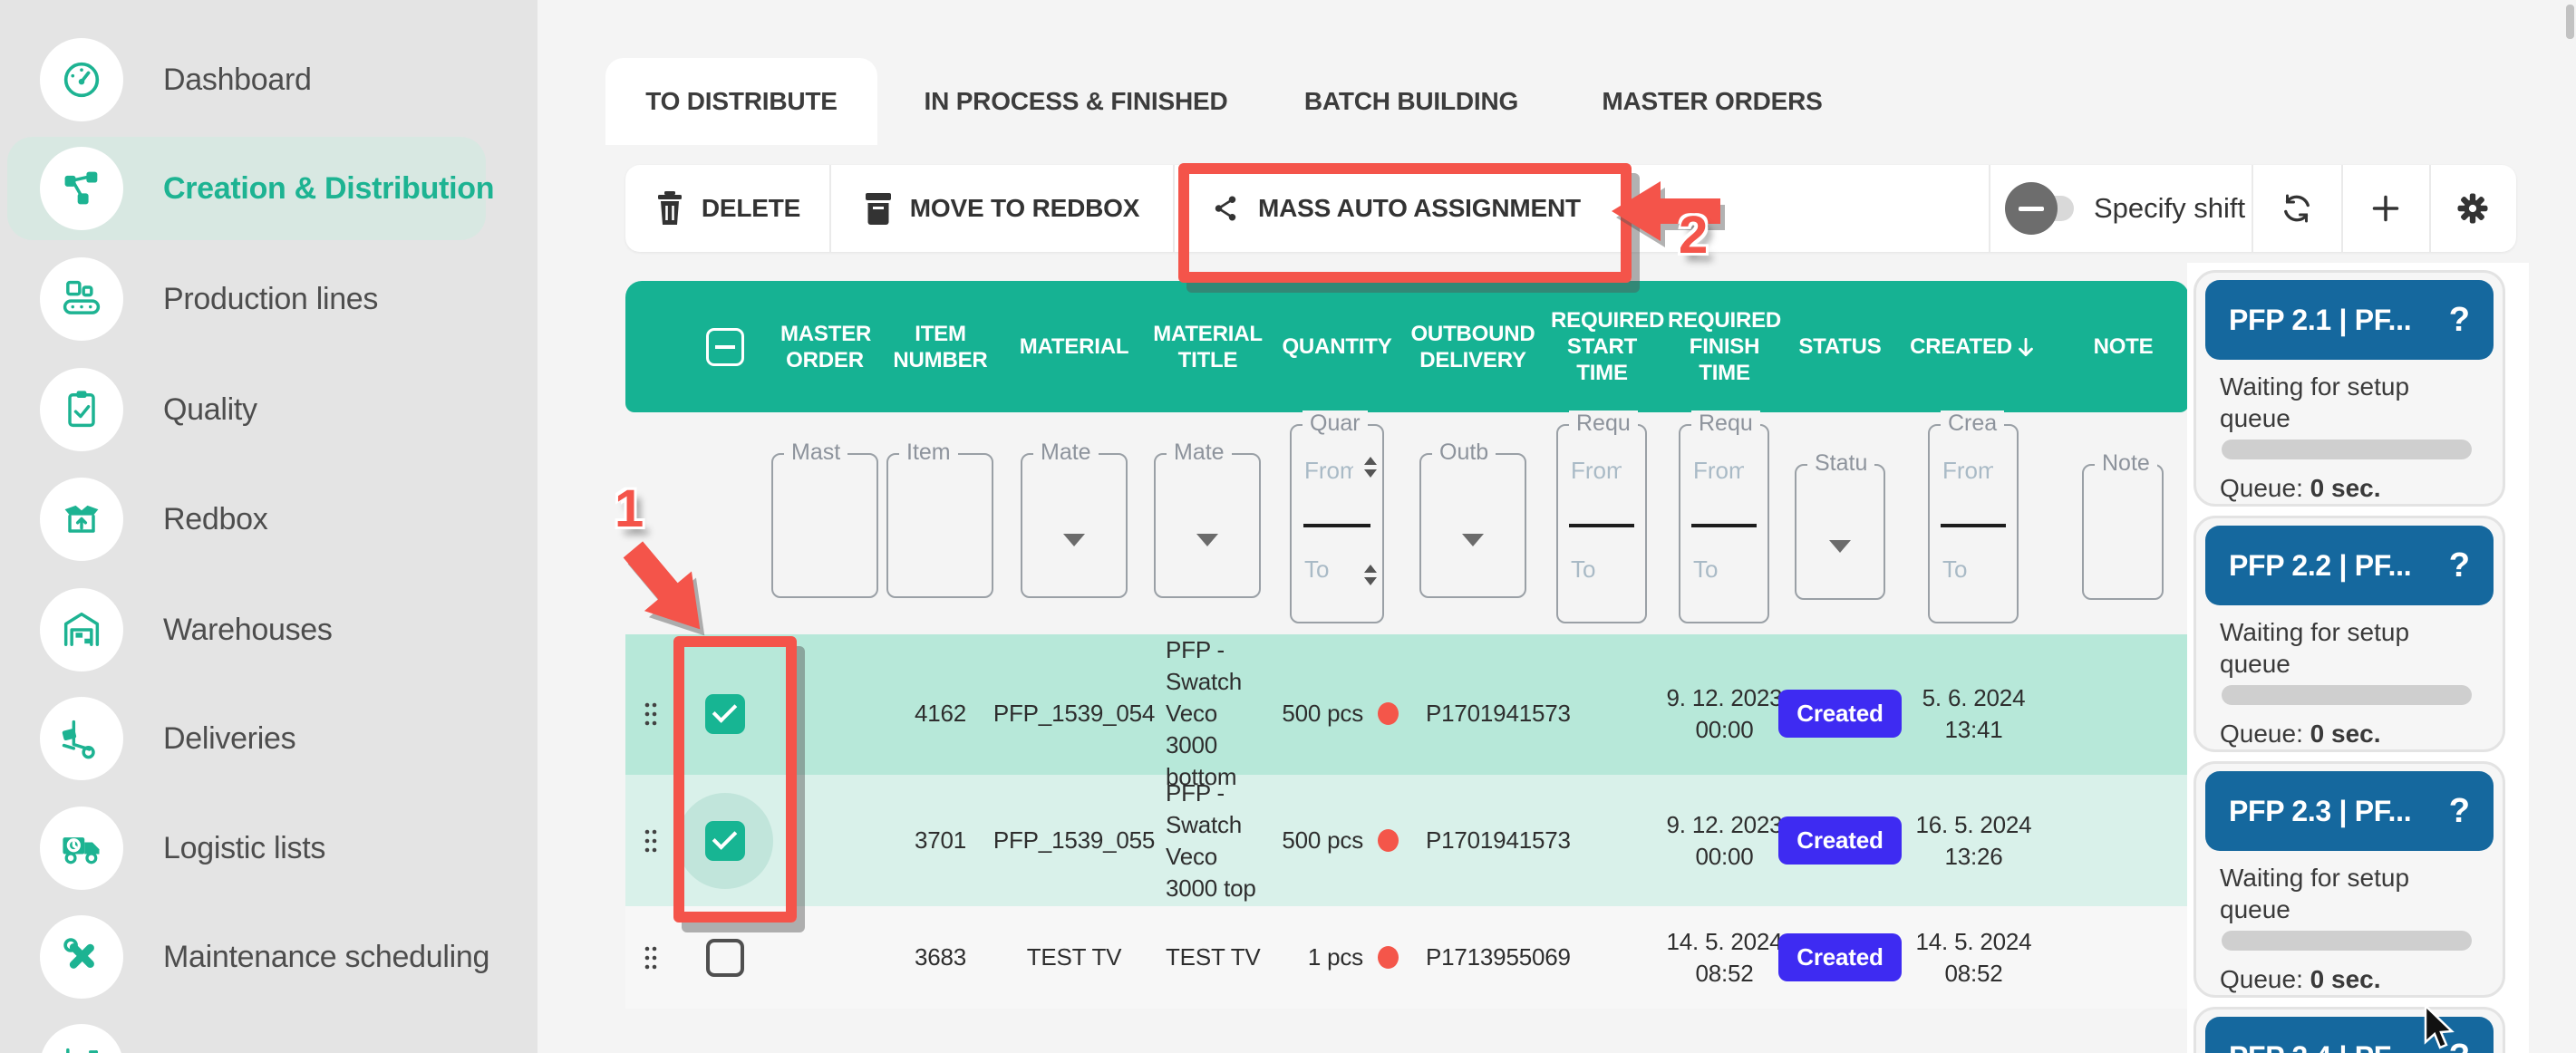 The height and width of the screenshot is (1053, 2576). Describe the element at coordinates (1388, 714) in the screenshot. I see `status-dot-icon` at that location.